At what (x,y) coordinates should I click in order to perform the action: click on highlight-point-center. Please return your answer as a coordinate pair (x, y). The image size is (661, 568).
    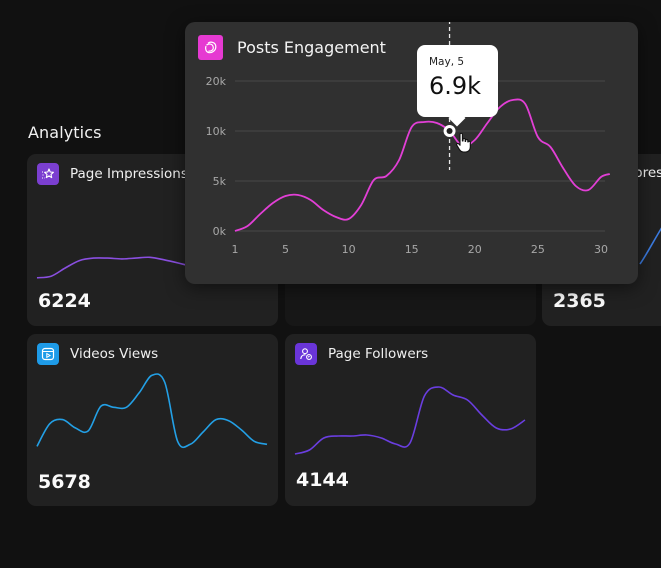
    Looking at the image, I should click on (449, 131).